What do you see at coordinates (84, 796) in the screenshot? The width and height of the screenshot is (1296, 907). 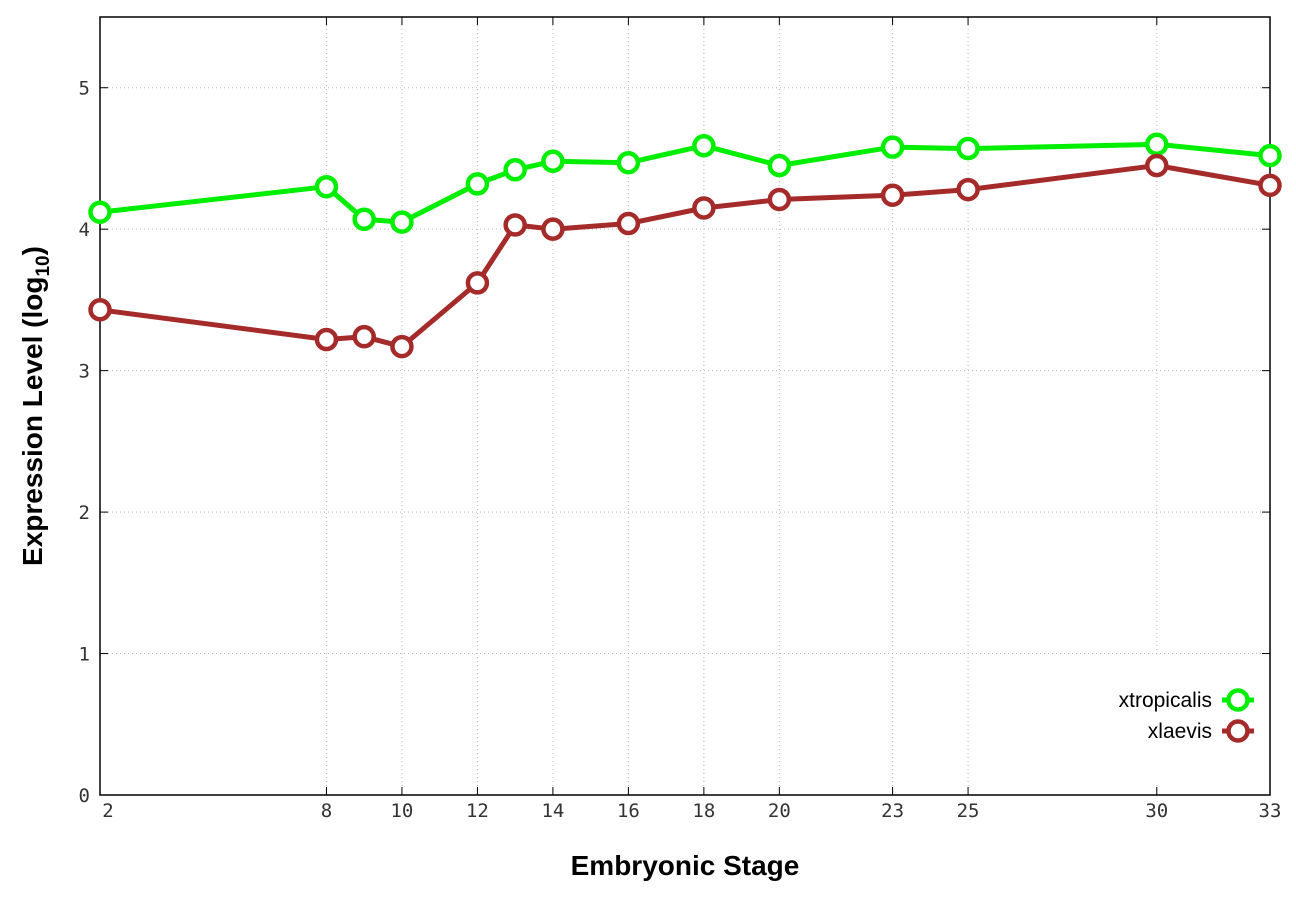 I see `y-tick-label: 0` at bounding box center [84, 796].